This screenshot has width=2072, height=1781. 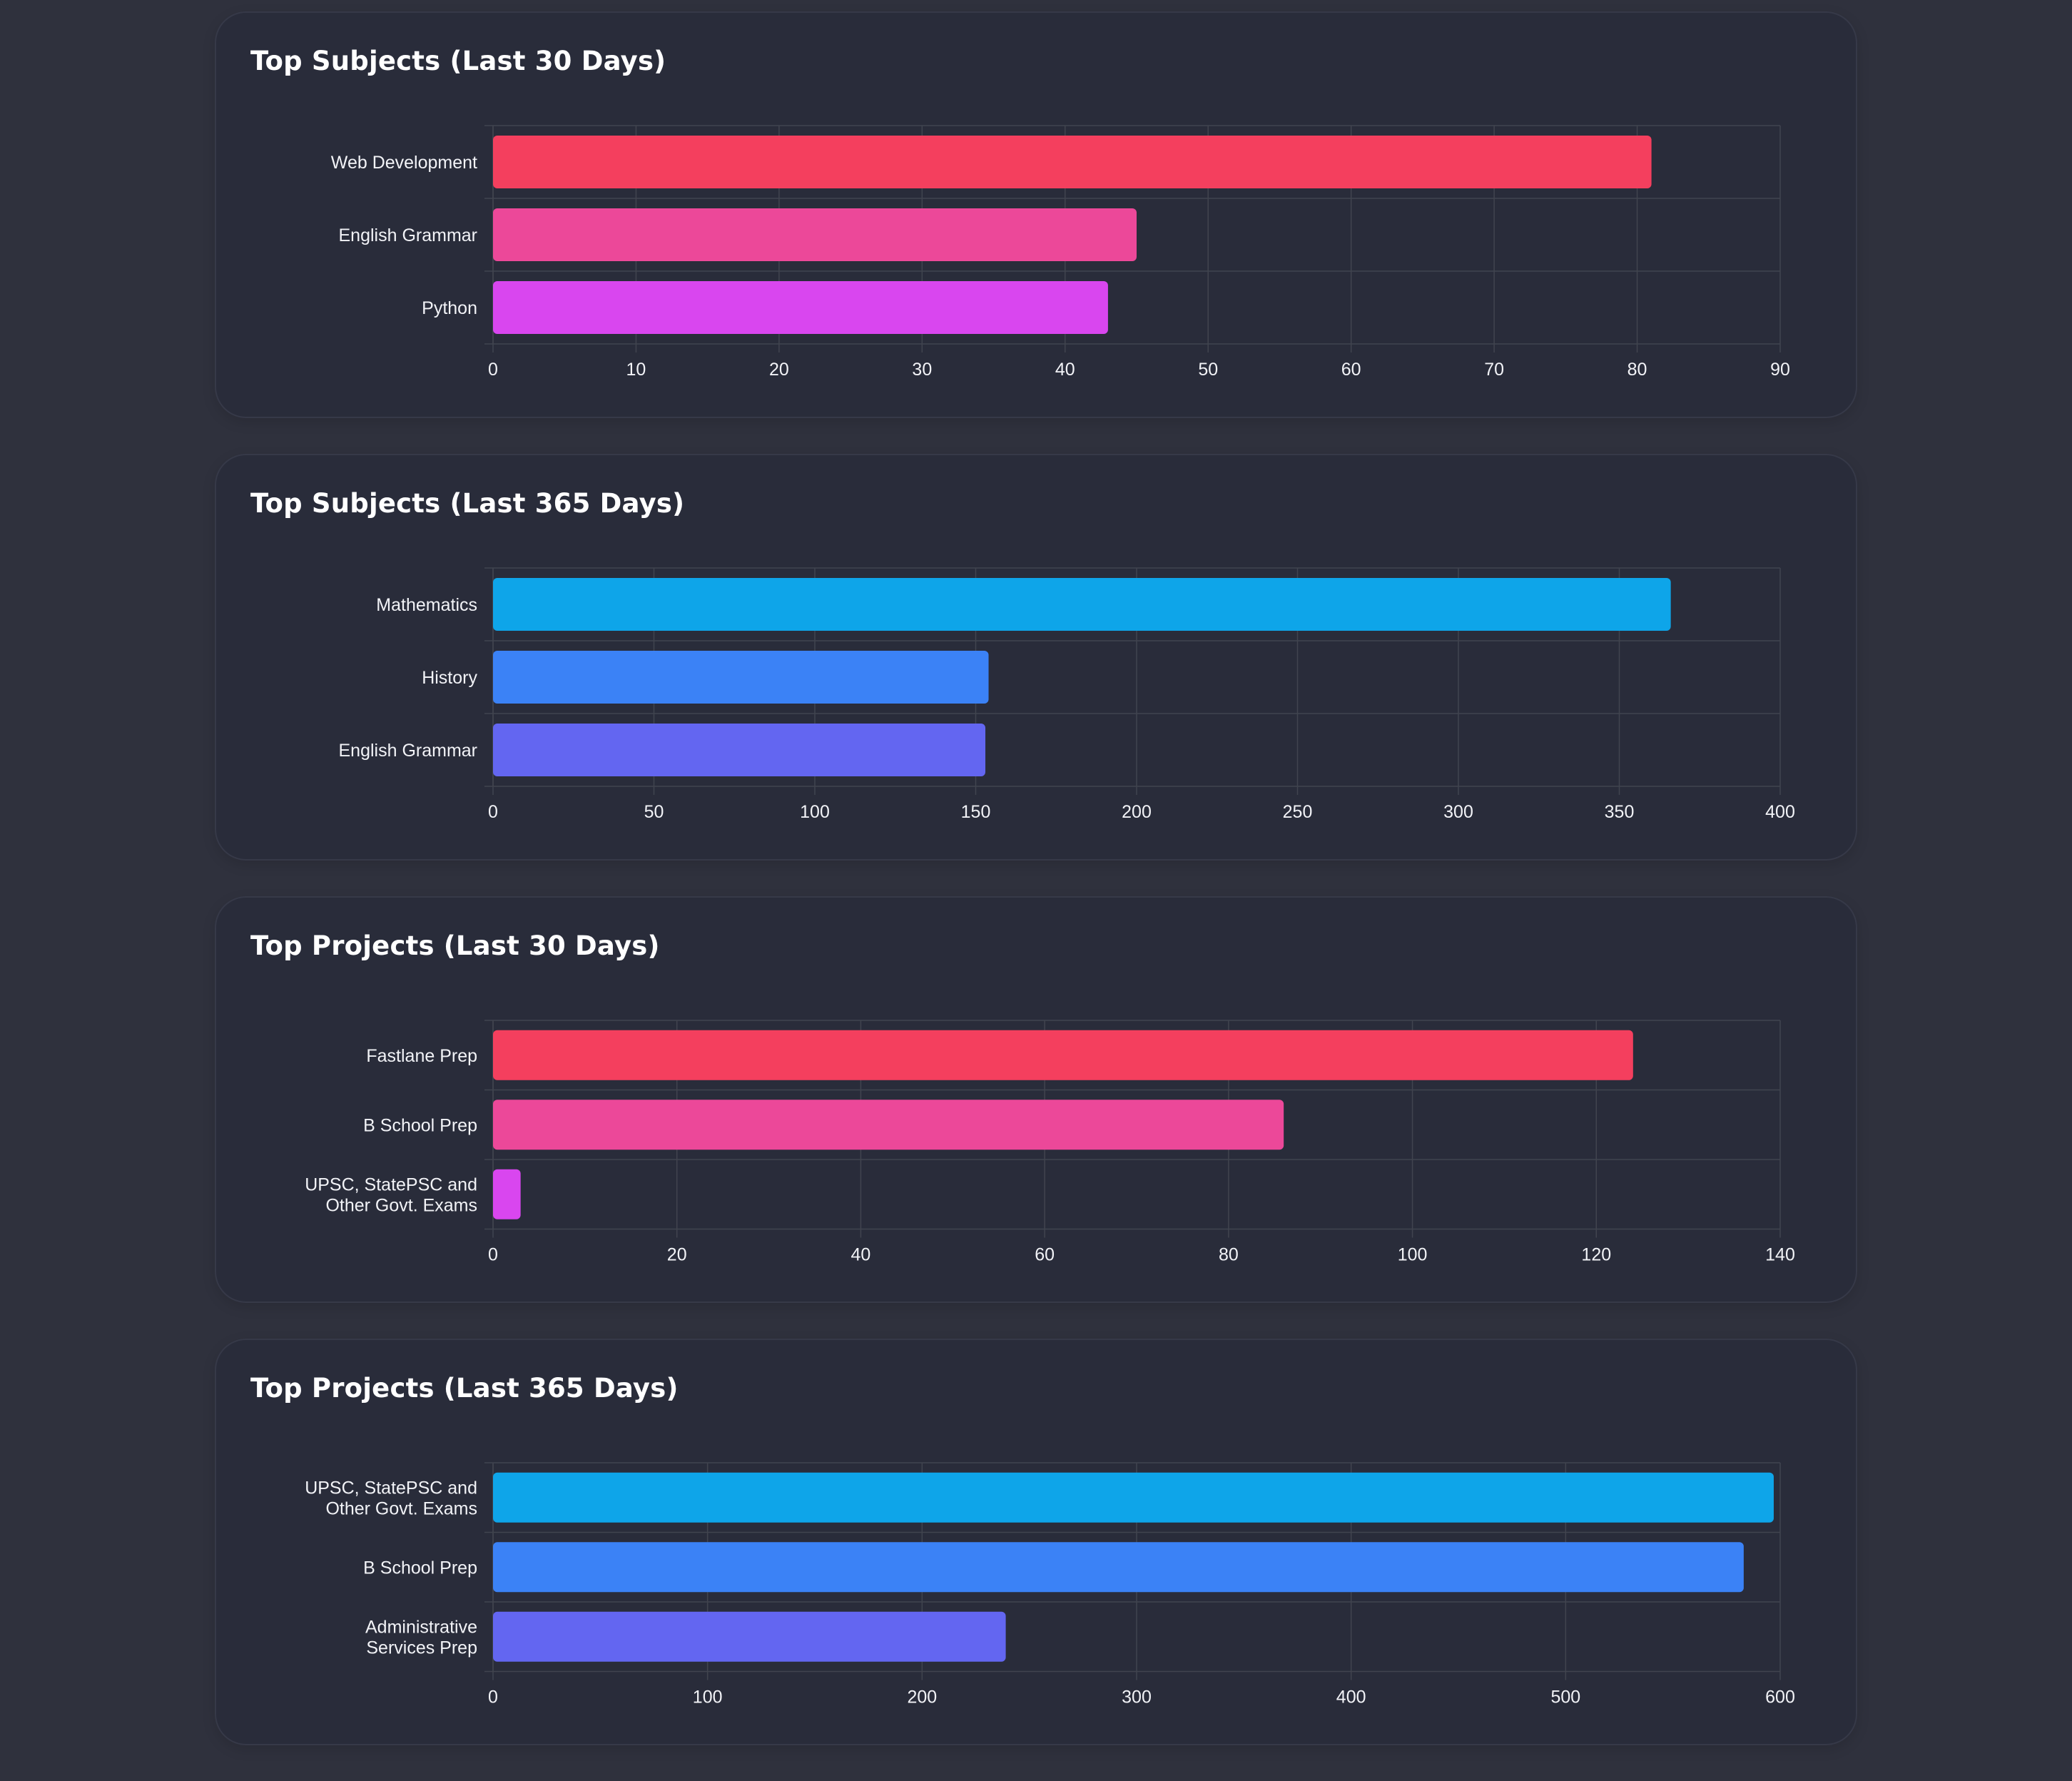 What do you see at coordinates (465, 1388) in the screenshot?
I see `card-title: Top Projects (Last 365 Days)` at bounding box center [465, 1388].